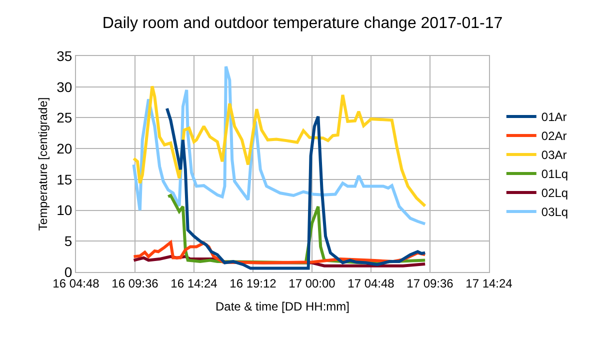  What do you see at coordinates (430, 283) in the screenshot?
I see `x-tick-label: 17 09:36` at bounding box center [430, 283].